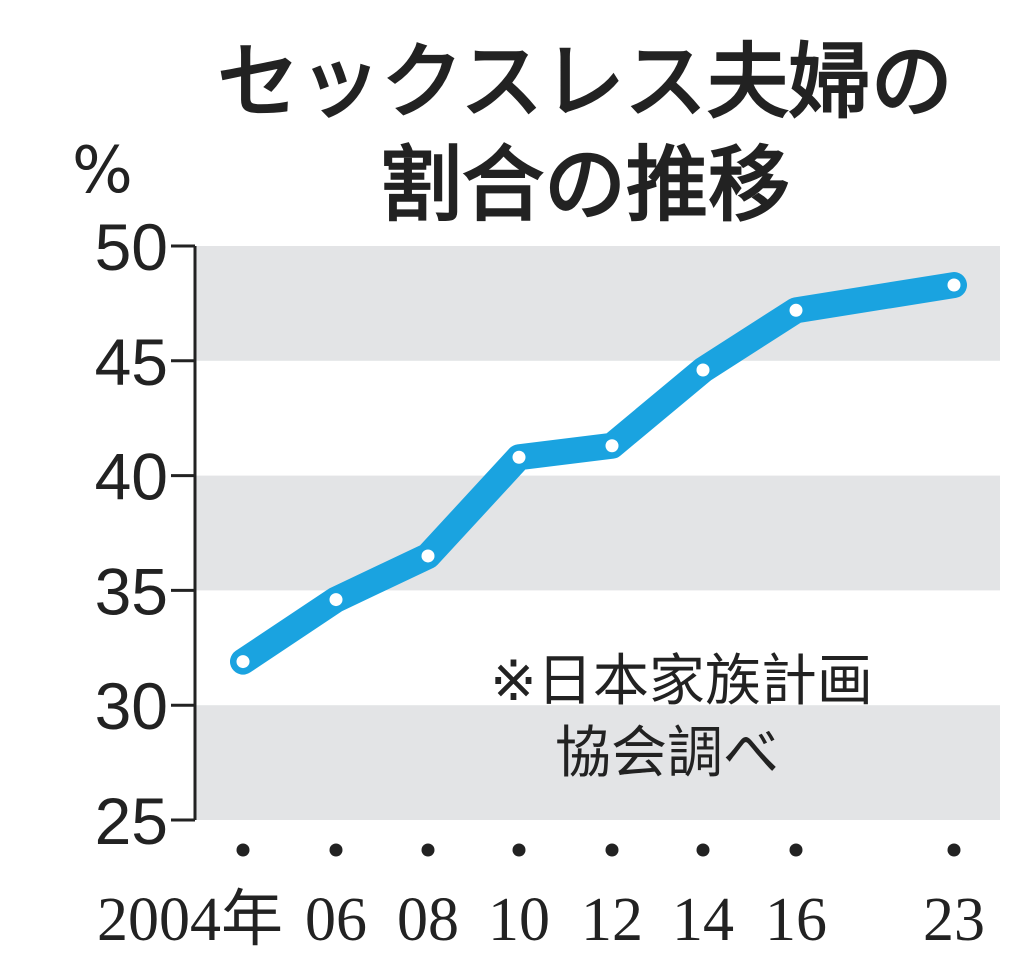 Image resolution: width=1024 pixels, height=979 pixels. I want to click on source-note-line-2: 協会調べ, so click(667, 753).